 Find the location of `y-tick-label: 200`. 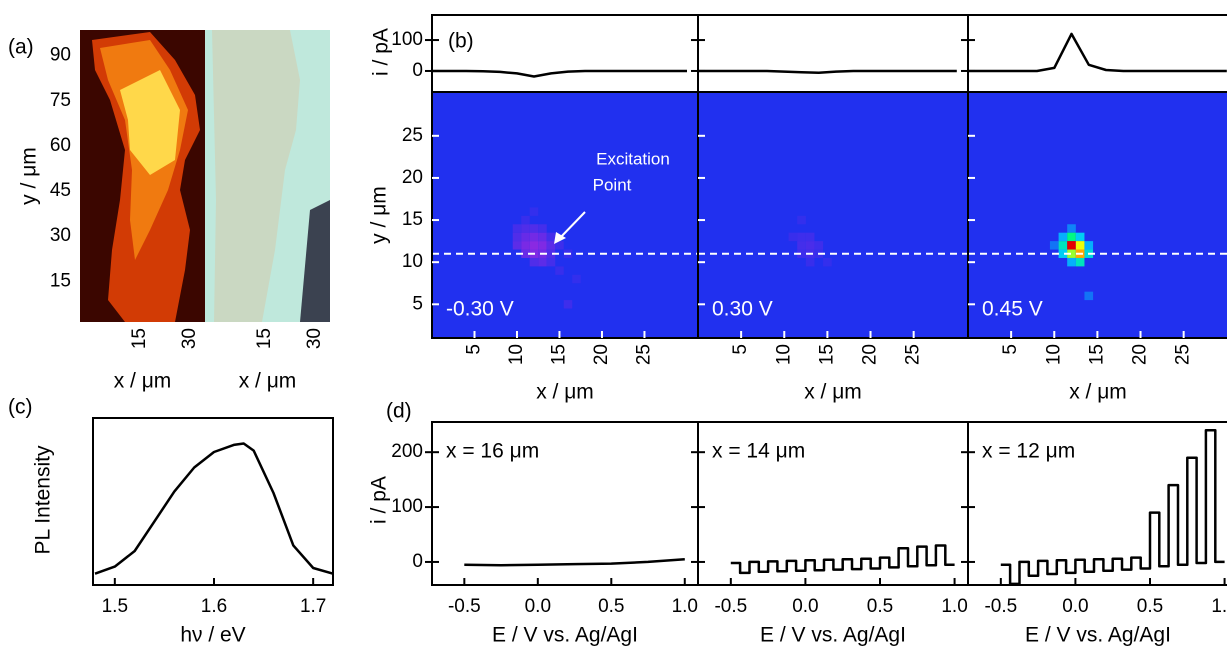

y-tick-label: 200 is located at coordinates (407, 451).